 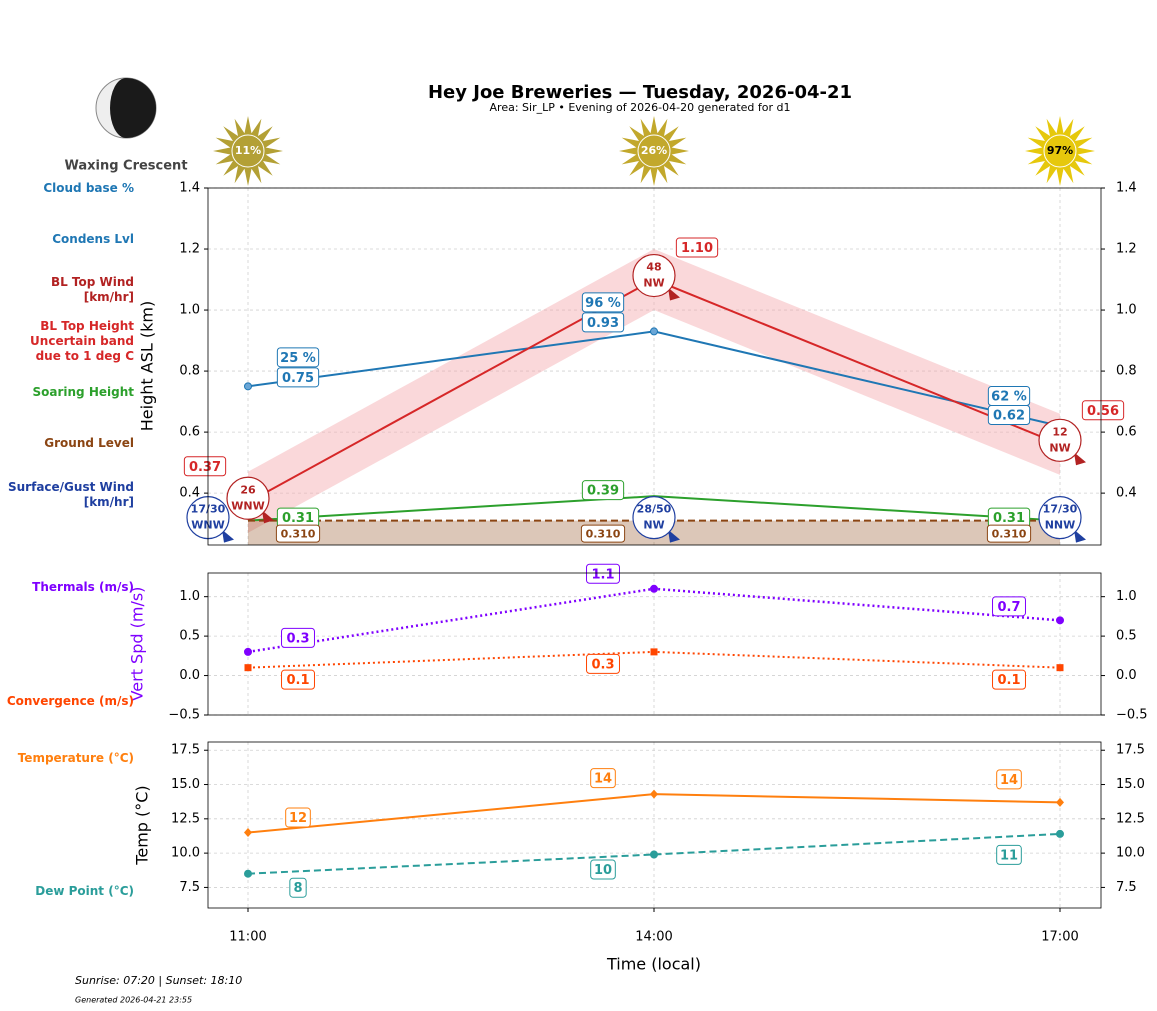 I want to click on y-tick-label: 0.6, so click(x=189, y=432).